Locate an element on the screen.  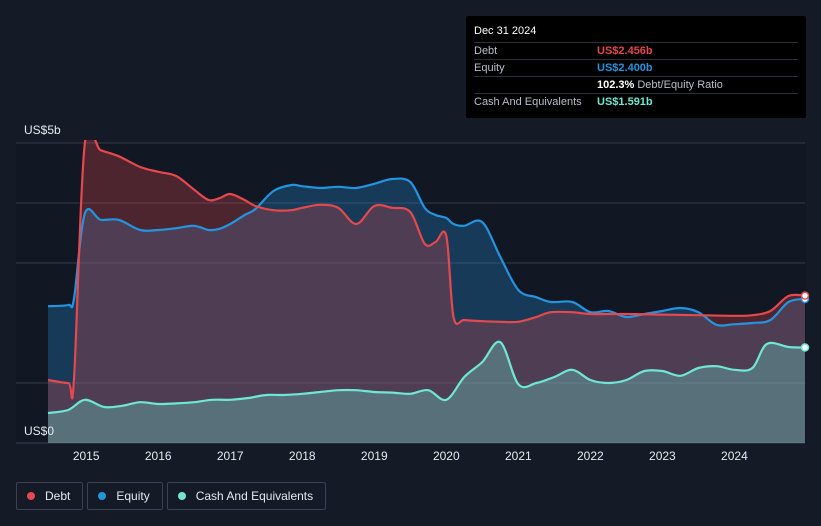
cash-and-equivalents-end-point is located at coordinates (805, 347).